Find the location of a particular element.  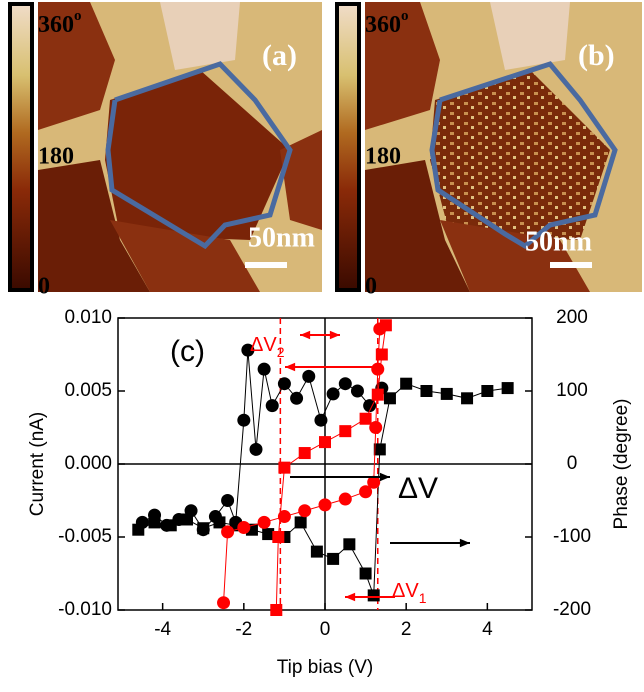

y-tick-label: -0.010 is located at coordinates (85, 609).